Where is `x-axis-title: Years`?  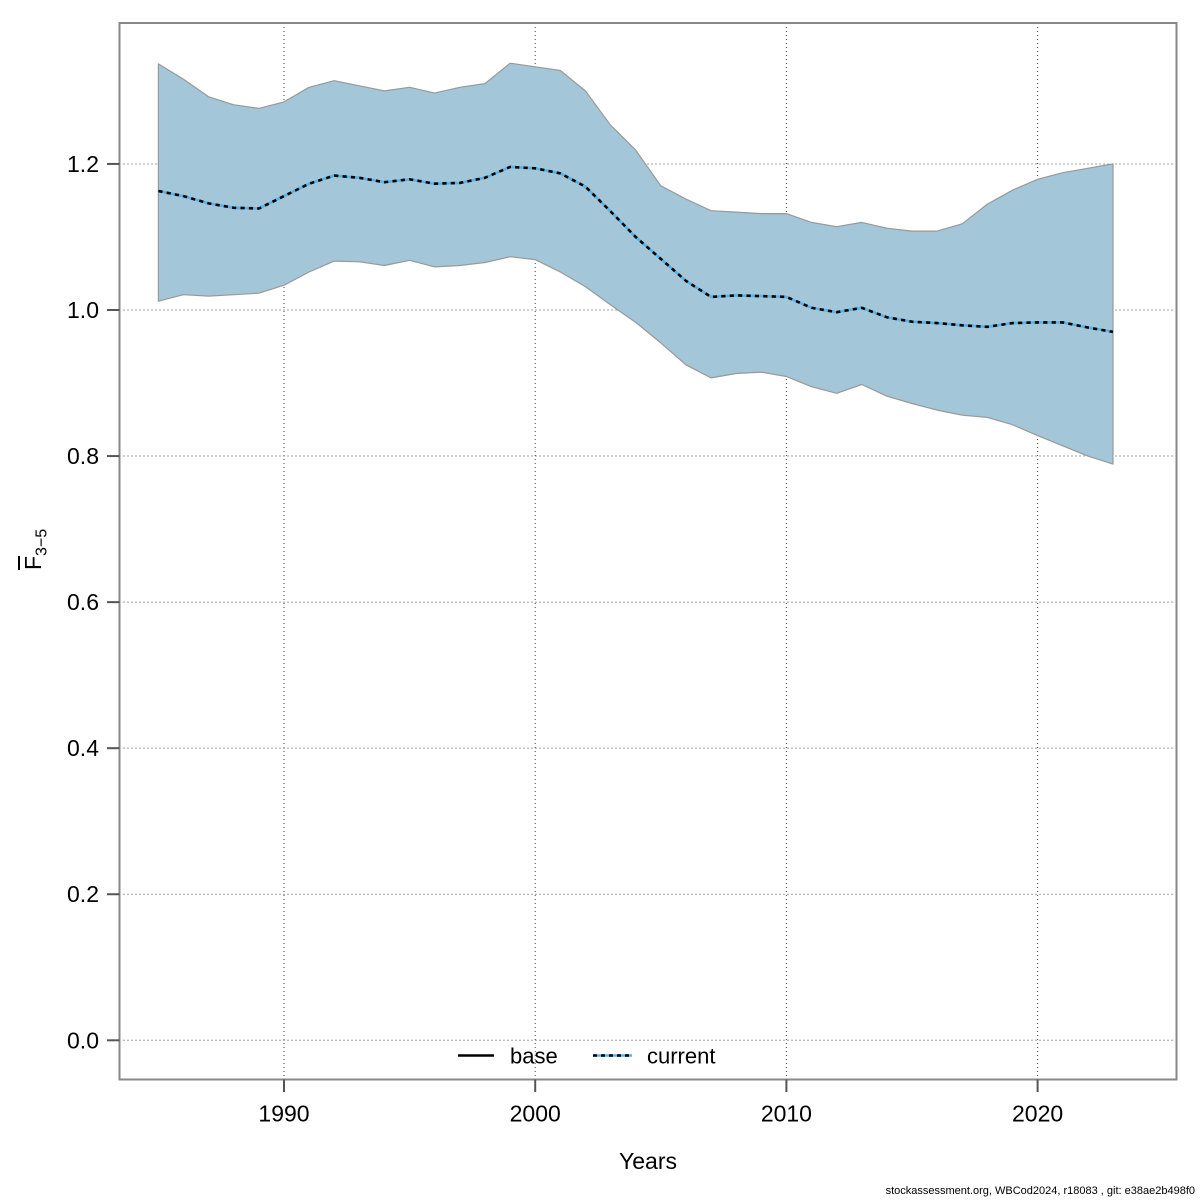
x-axis-title: Years is located at coordinates (648, 1161).